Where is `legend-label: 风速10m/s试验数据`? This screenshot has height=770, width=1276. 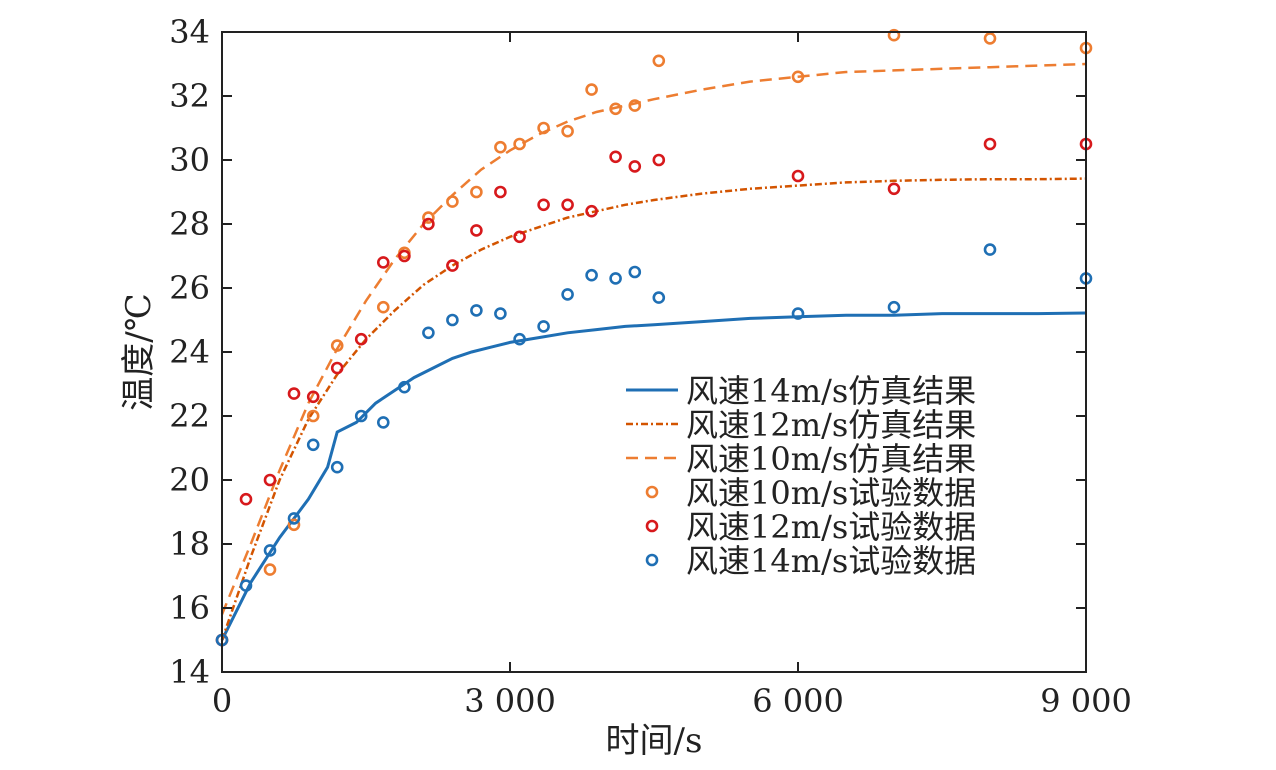 legend-label: 风速10m/s试验数据 is located at coordinates (831, 493).